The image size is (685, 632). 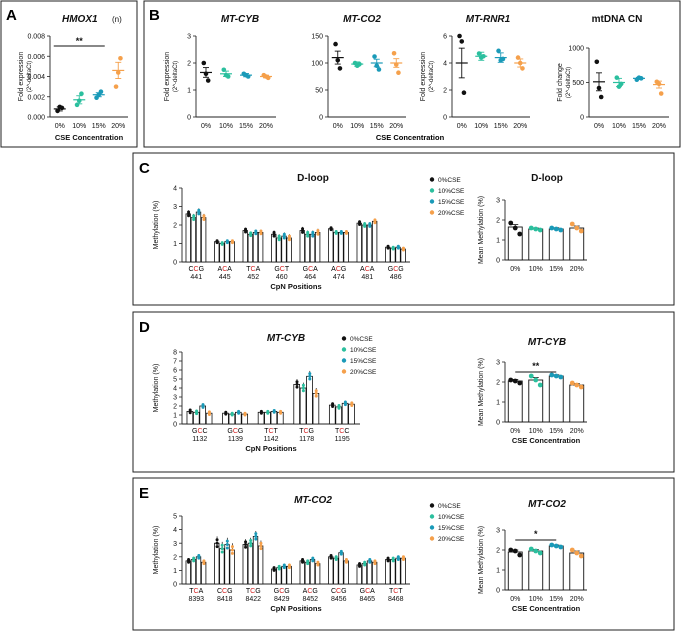 I want to click on chart-title: MT-CYB, so click(x=286, y=338).